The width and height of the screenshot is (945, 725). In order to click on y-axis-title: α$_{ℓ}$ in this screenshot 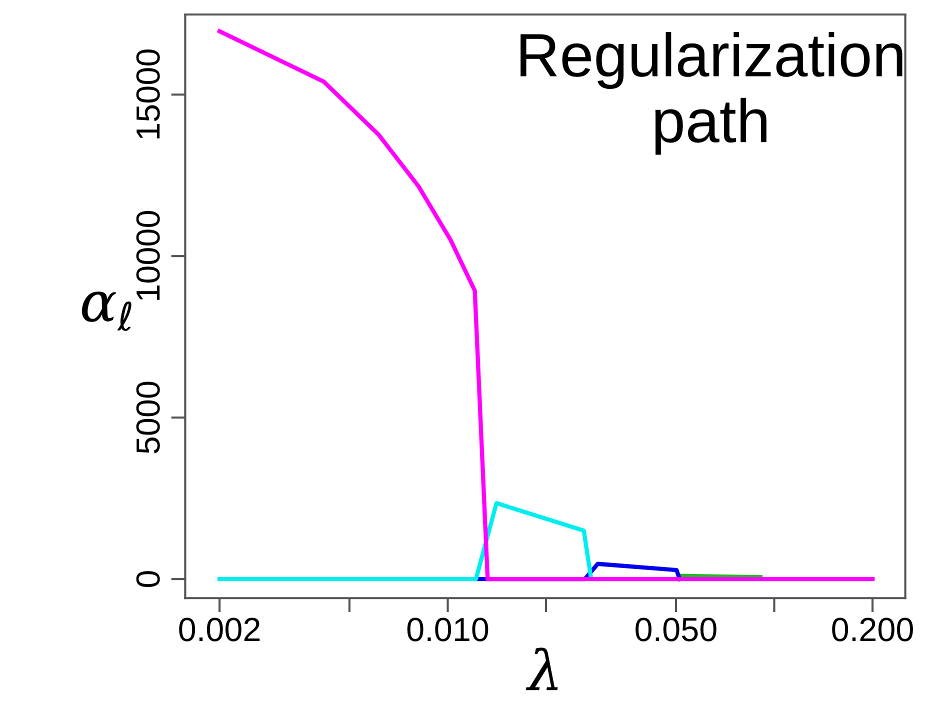, I will do `click(107, 311)`.